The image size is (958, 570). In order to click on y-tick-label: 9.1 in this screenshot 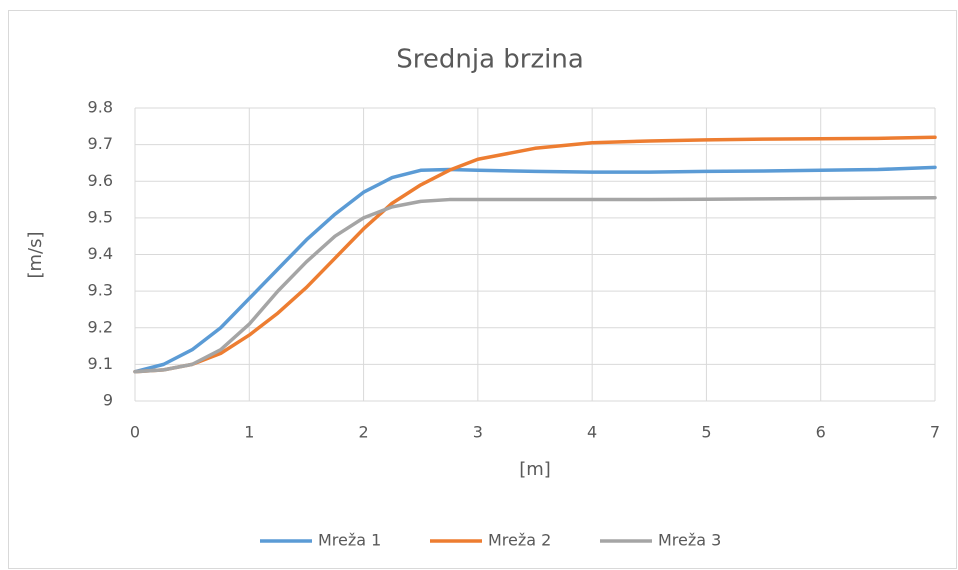, I will do `click(100, 363)`.